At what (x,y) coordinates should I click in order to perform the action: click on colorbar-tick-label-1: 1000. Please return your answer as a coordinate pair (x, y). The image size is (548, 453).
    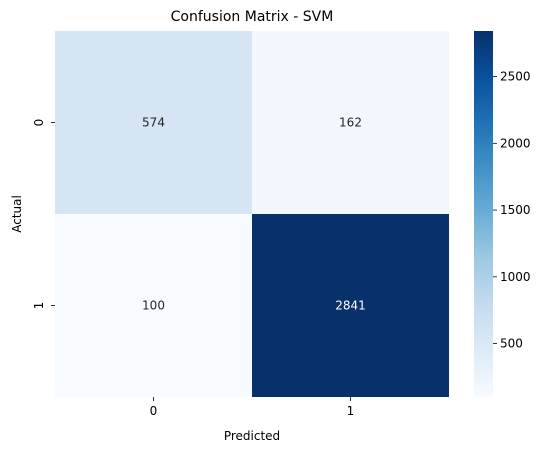
    Looking at the image, I should click on (515, 277).